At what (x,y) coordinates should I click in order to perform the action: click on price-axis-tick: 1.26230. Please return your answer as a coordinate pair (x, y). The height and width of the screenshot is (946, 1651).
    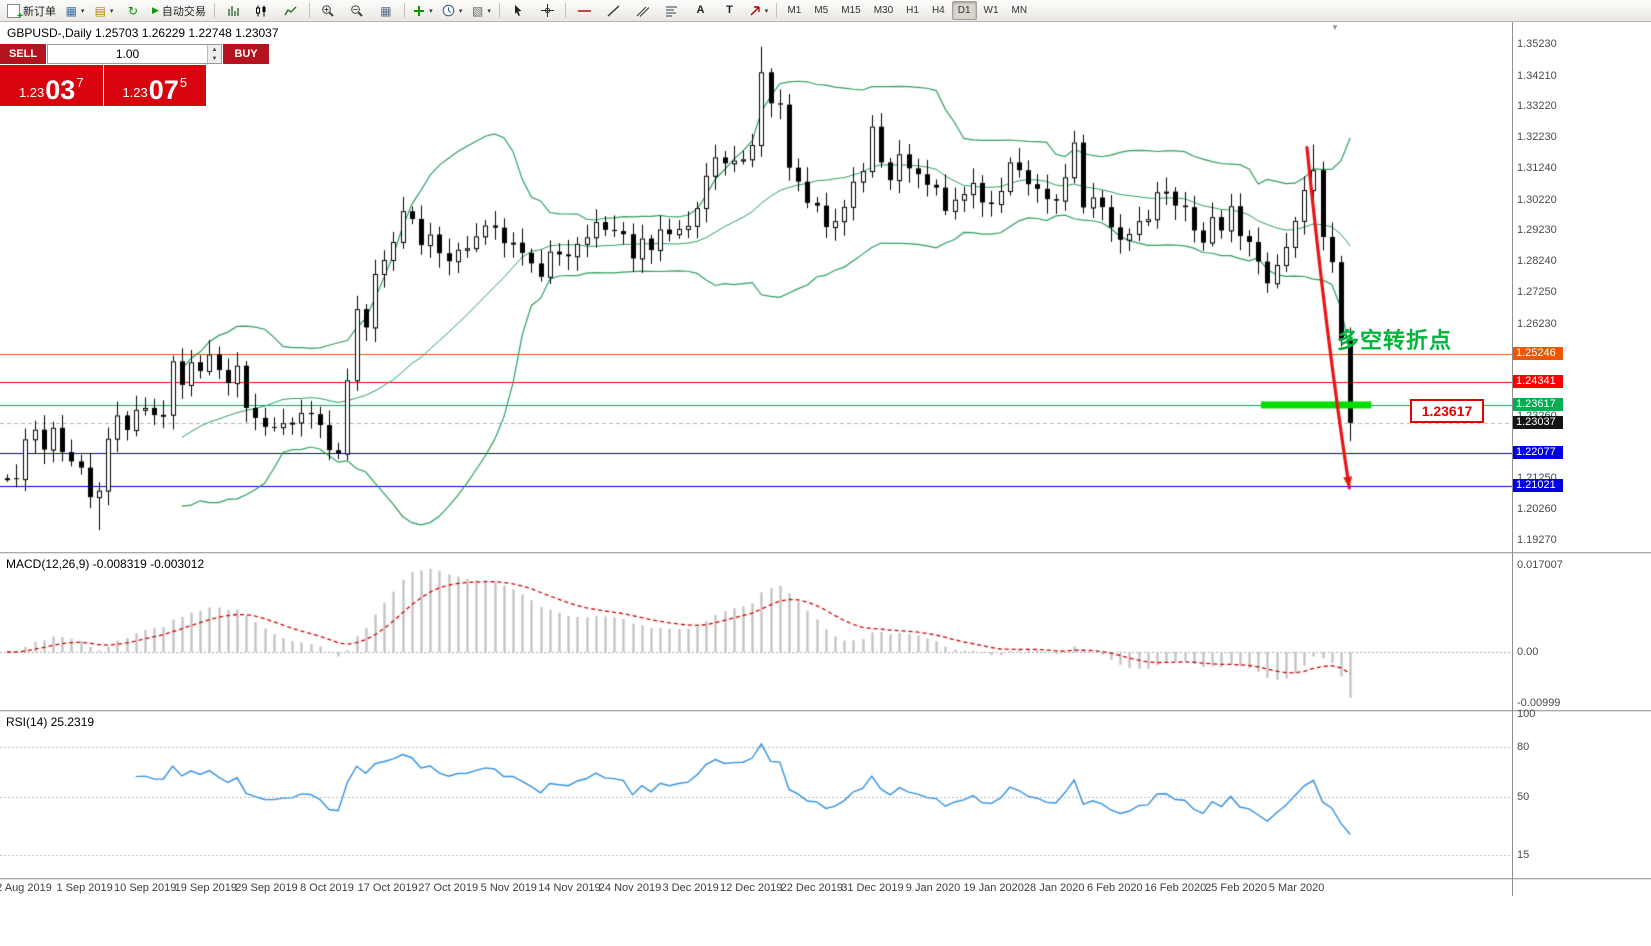
    Looking at the image, I should click on (1537, 323).